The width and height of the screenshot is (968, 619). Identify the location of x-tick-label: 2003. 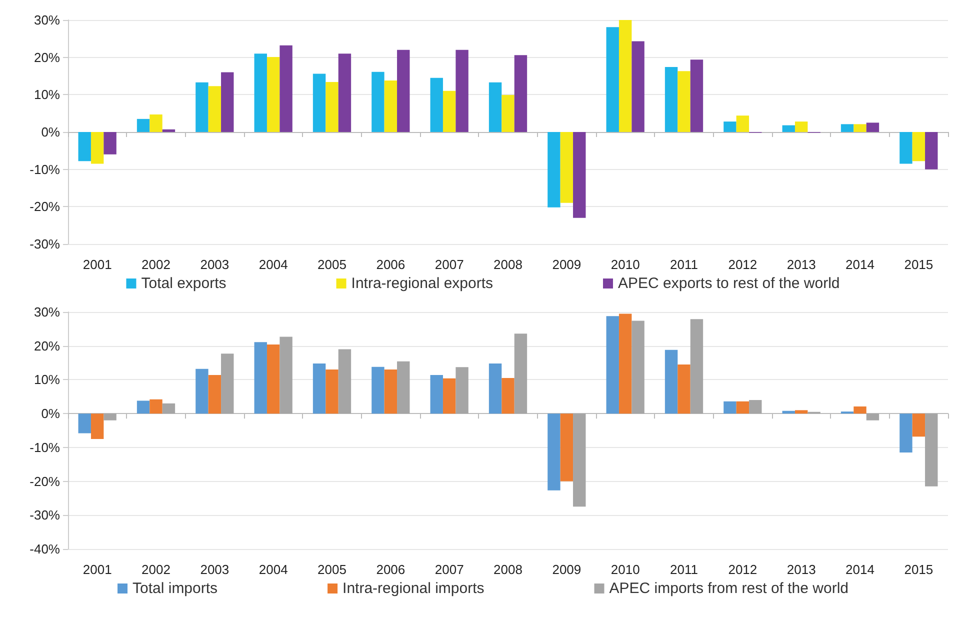
(215, 569).